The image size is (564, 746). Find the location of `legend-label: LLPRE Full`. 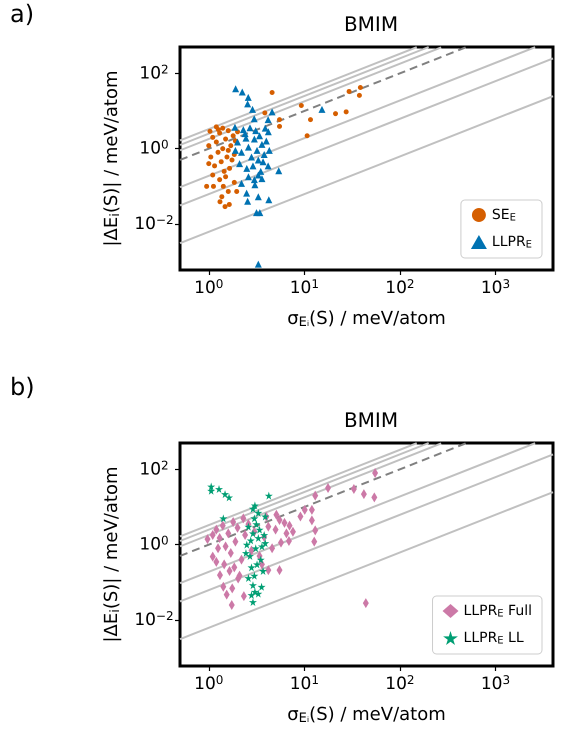

legend-label: LLPRE Full is located at coordinates (498, 611).